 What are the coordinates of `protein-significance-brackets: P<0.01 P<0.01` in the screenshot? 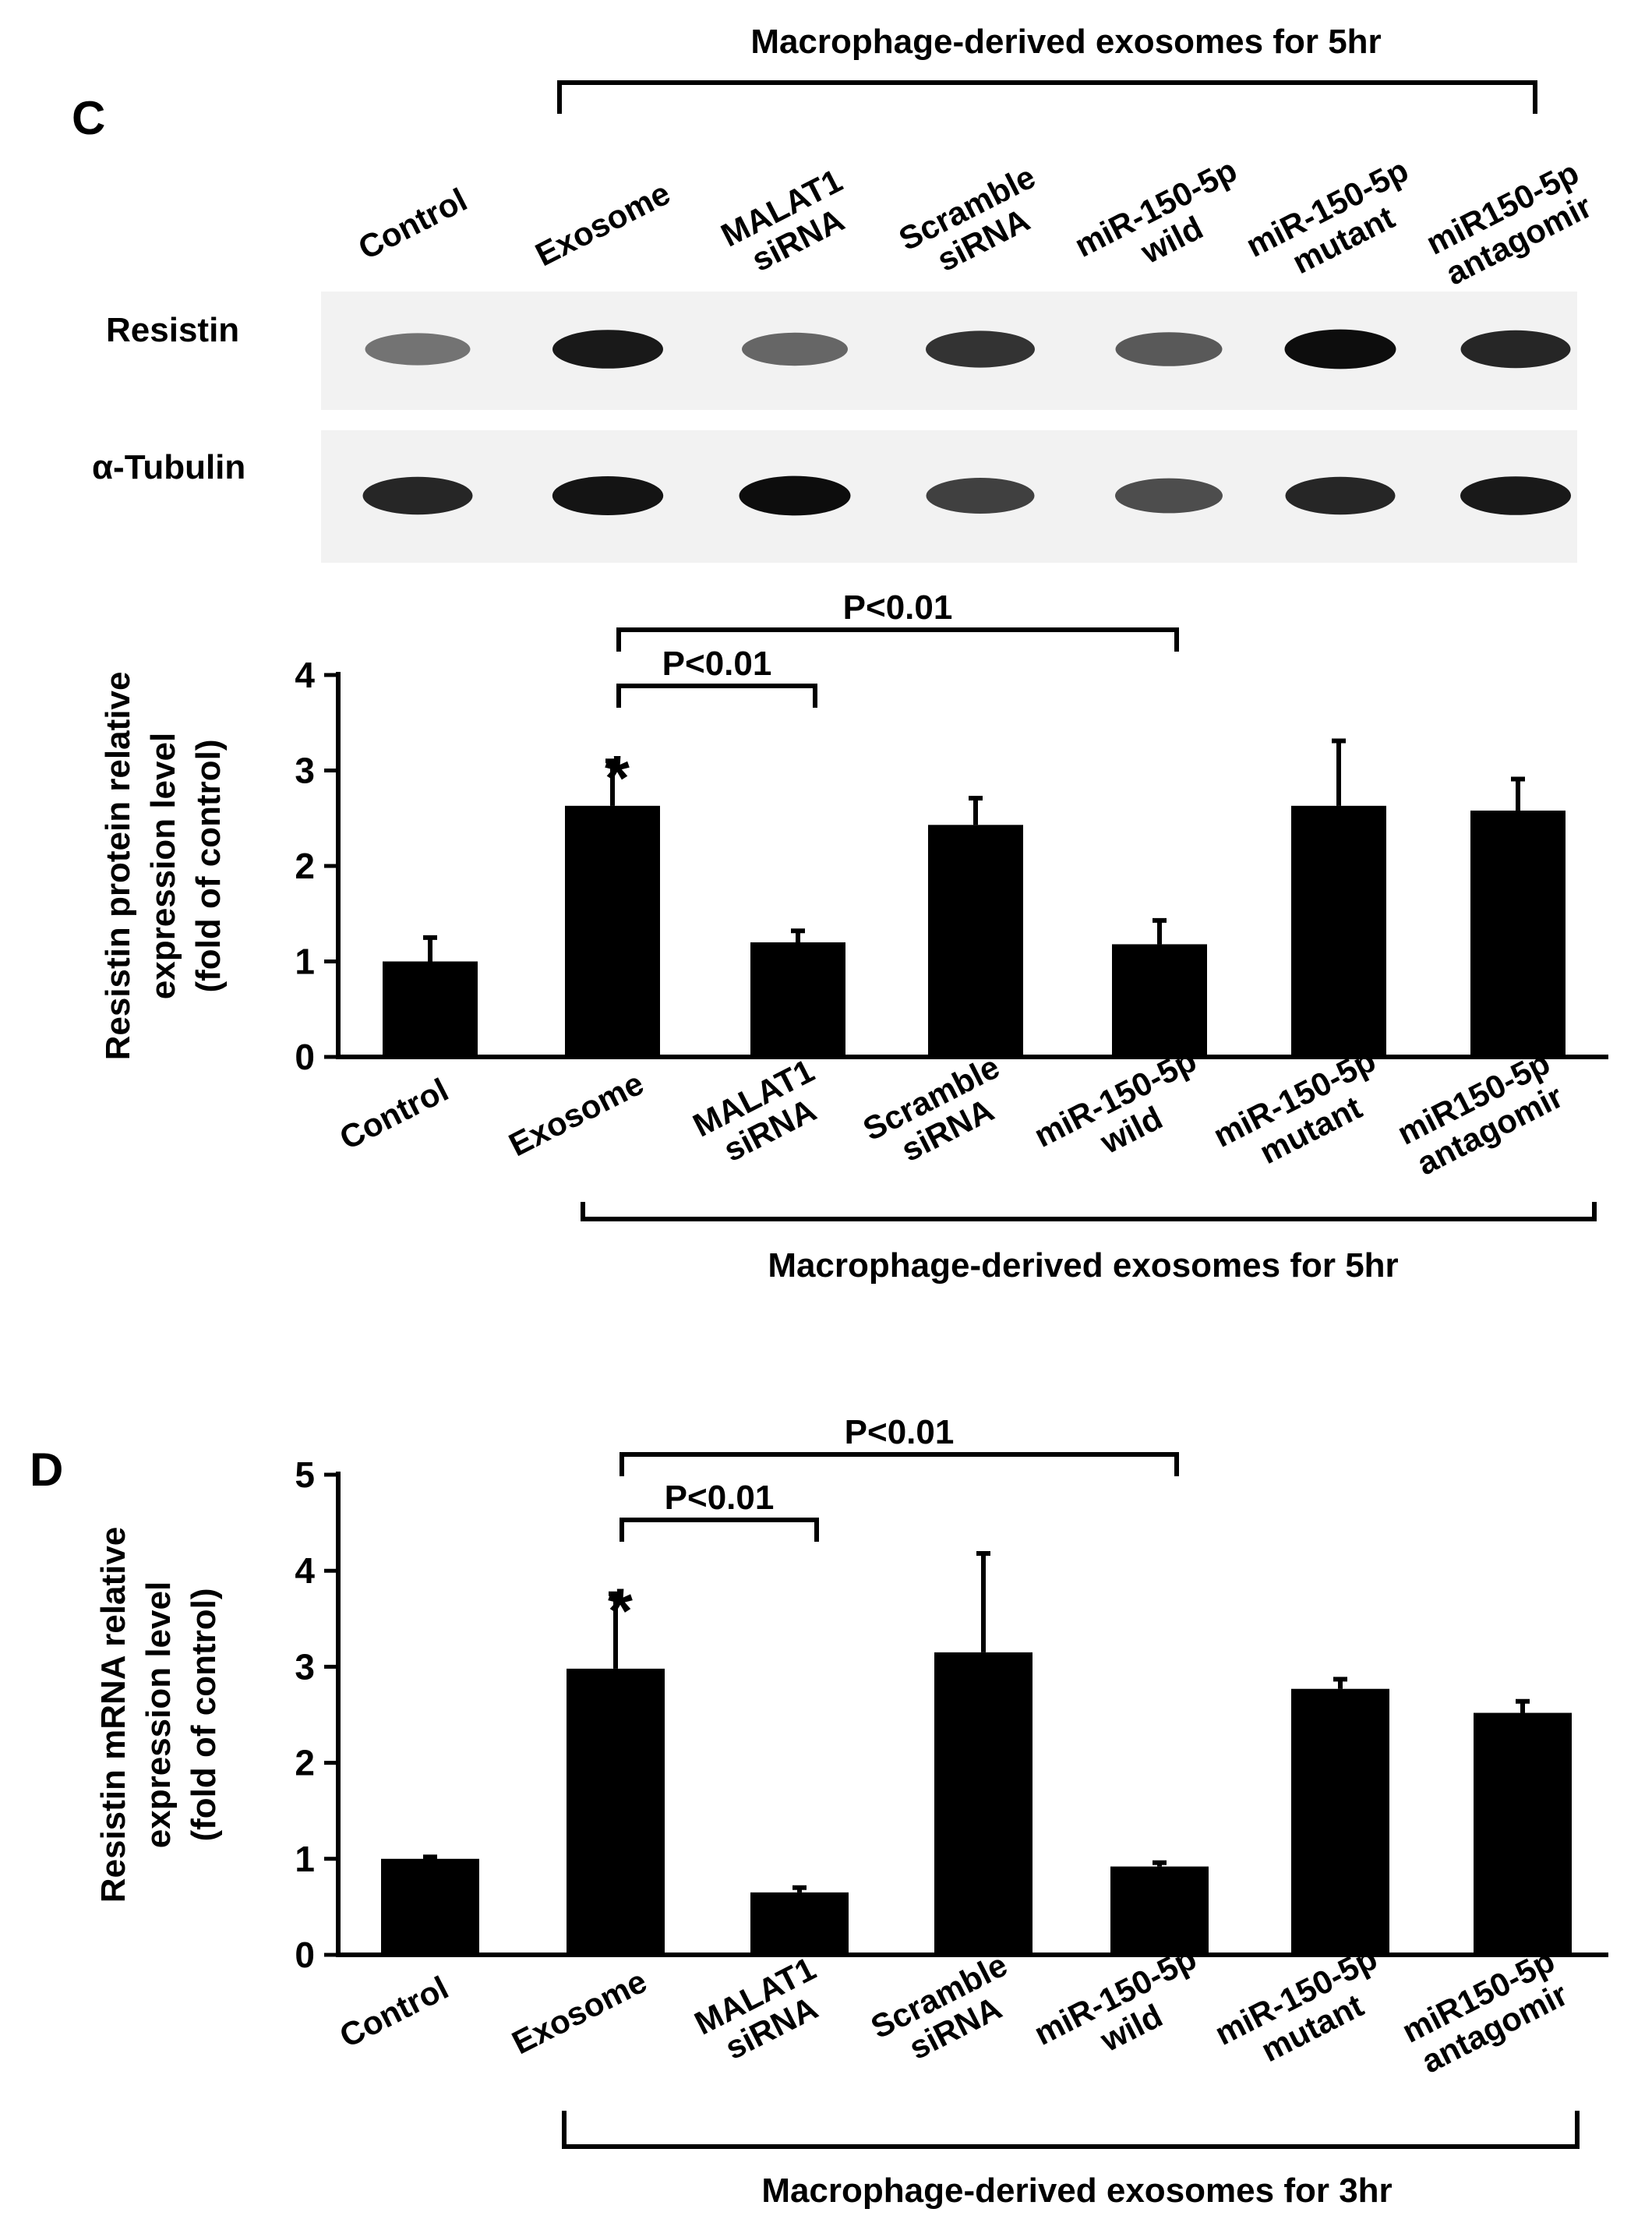 It's located at (898, 648).